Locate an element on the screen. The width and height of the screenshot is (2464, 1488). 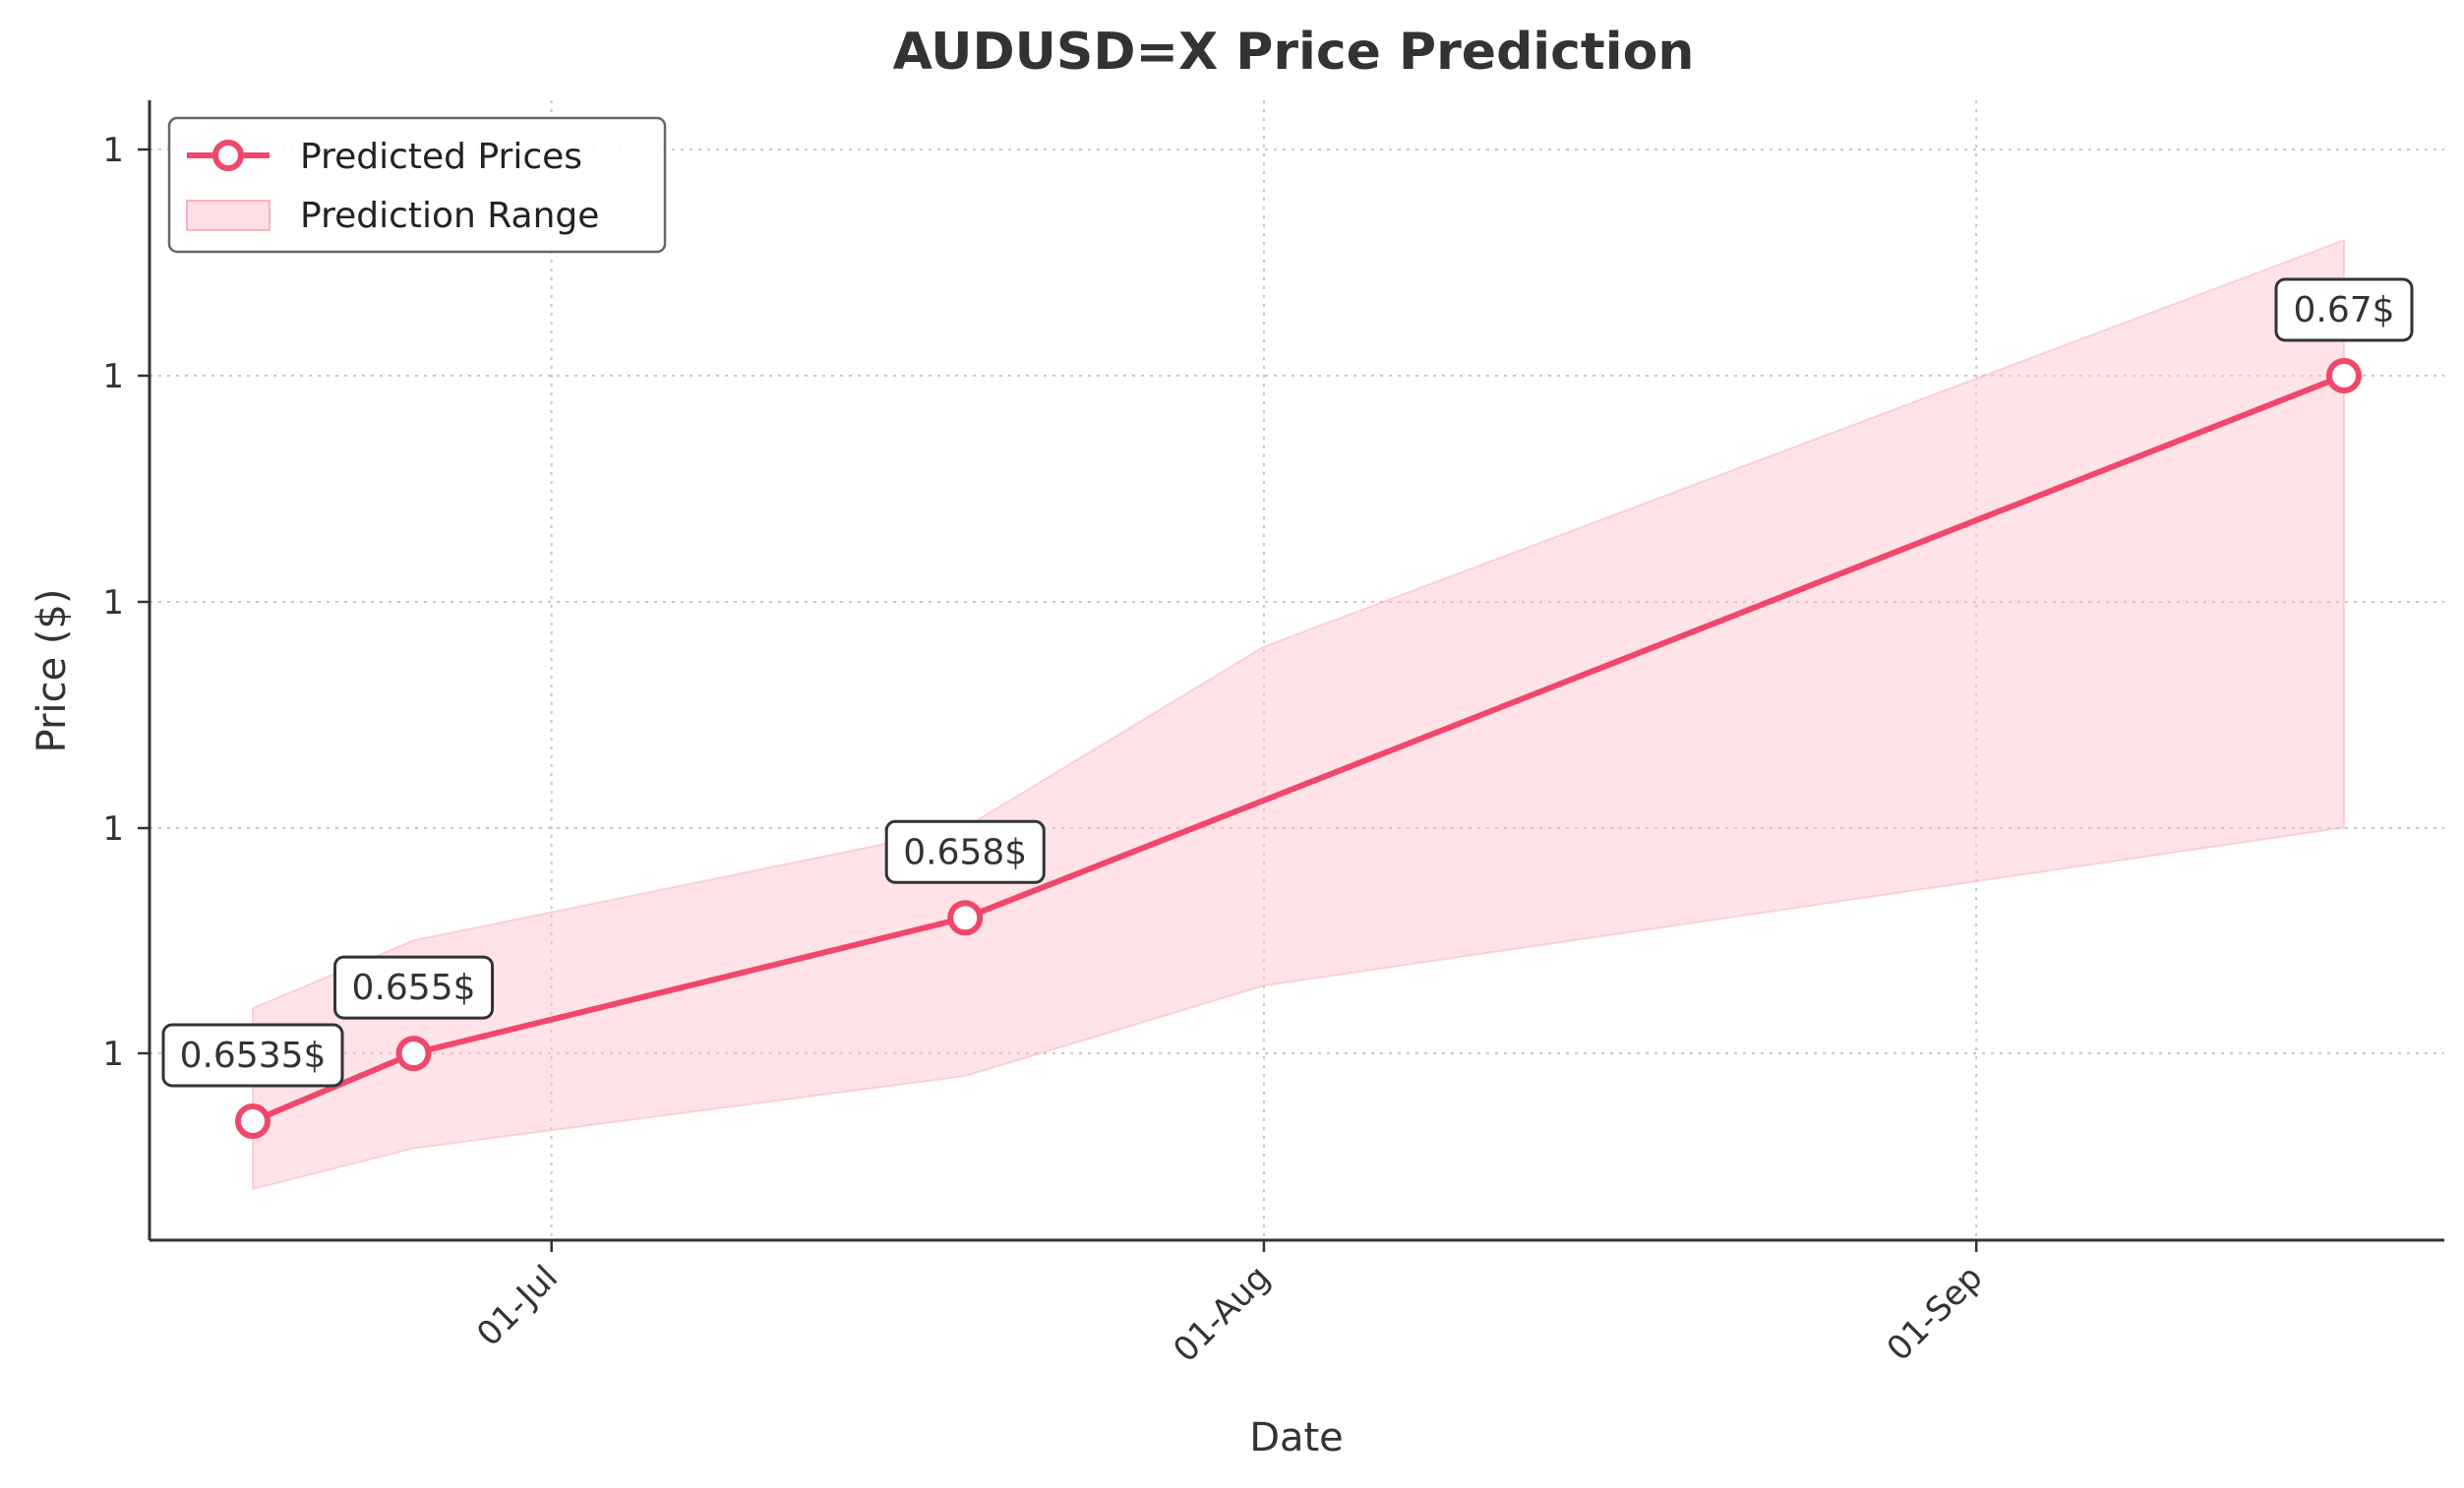
legend-marker-swatch is located at coordinates (228, 155).